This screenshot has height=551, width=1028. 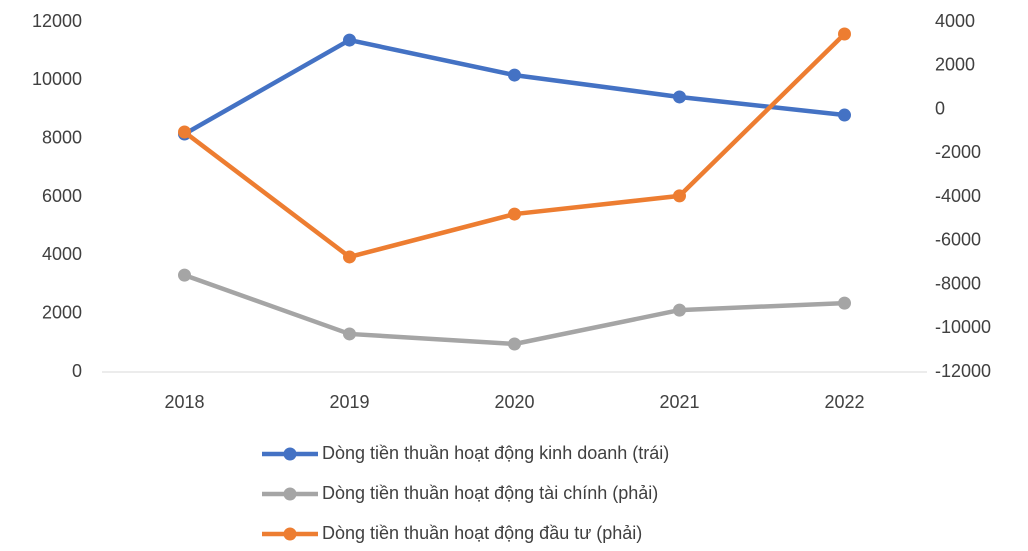 What do you see at coordinates (482, 533) in the screenshot?
I see `legend-label: Dòng tiền thuần hoạt động đầu tư (phải)` at bounding box center [482, 533].